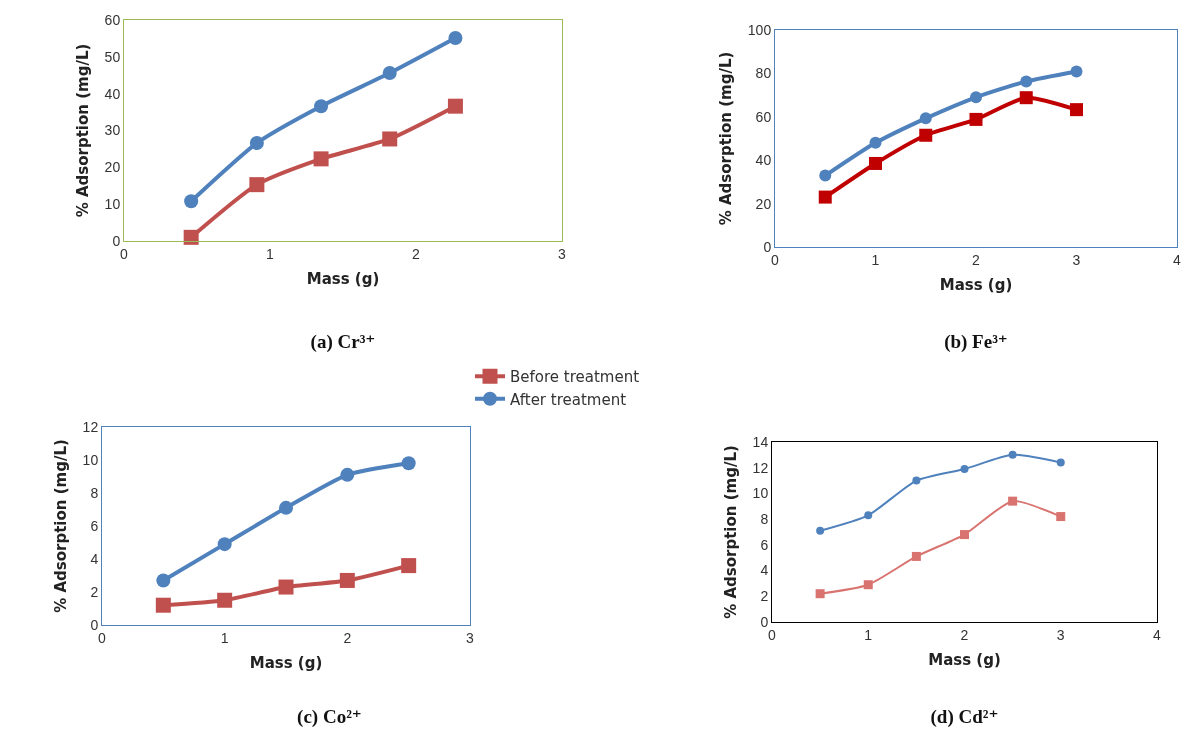 The width and height of the screenshot is (1186, 730). I want to click on y-tick-label: 14, so click(760, 441).